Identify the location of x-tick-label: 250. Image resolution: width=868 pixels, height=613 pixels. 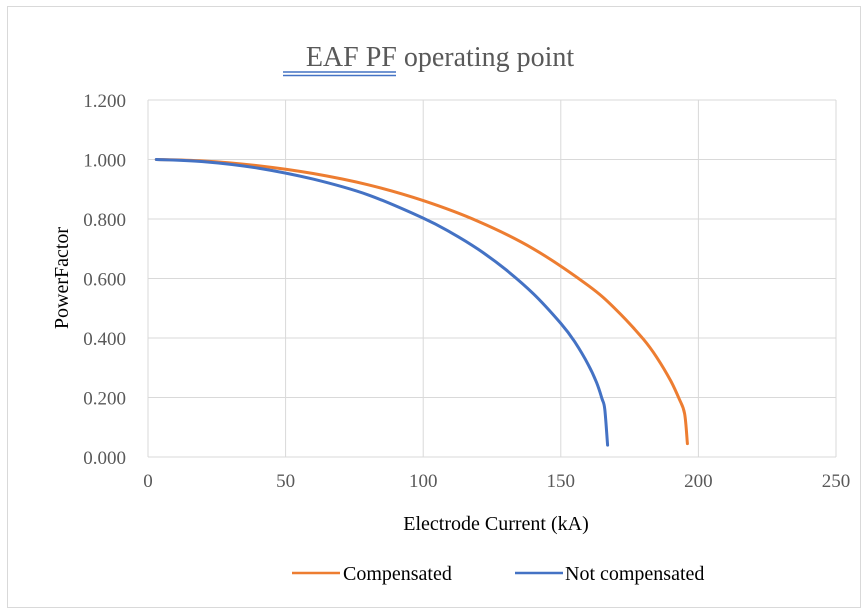
(836, 481).